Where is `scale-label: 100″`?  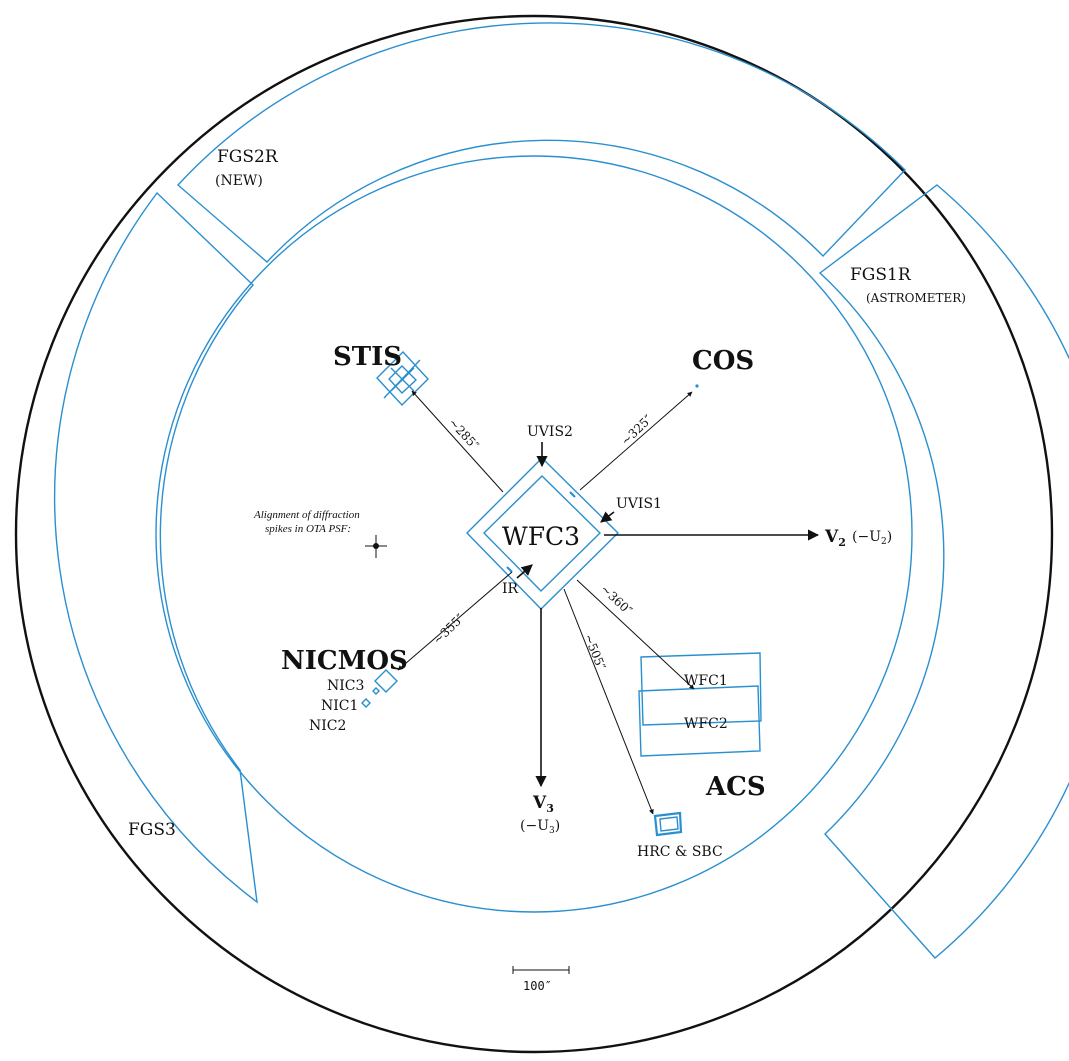
scale-label: 100″ is located at coordinates (537, 986).